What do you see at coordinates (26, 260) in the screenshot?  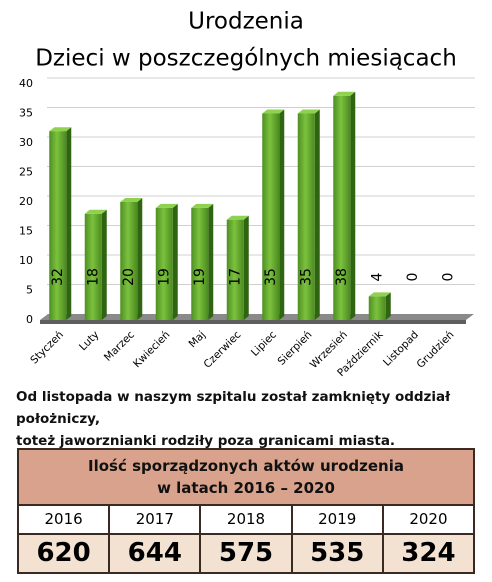 I see `y-tick-label: 10` at bounding box center [26, 260].